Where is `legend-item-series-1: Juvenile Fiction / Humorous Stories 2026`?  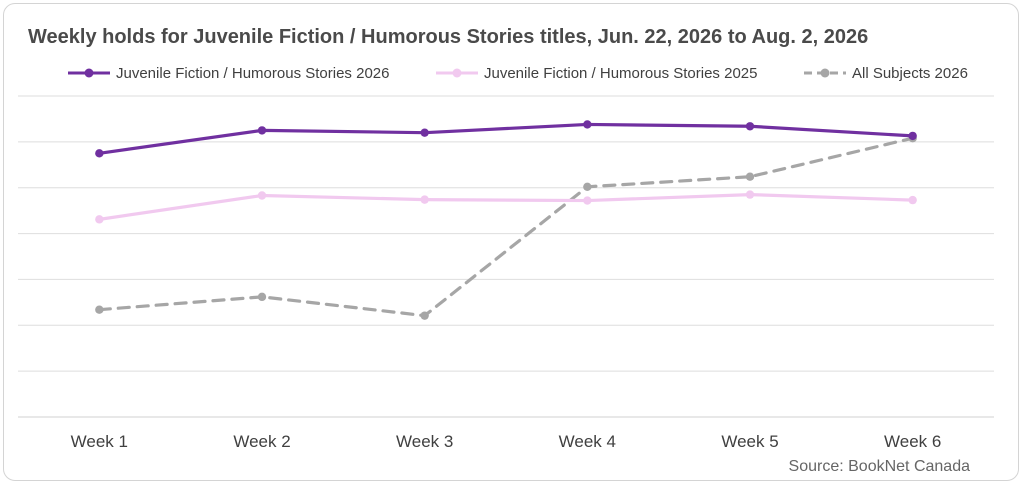 legend-item-series-1: Juvenile Fiction / Humorous Stories 2026 is located at coordinates (228, 73).